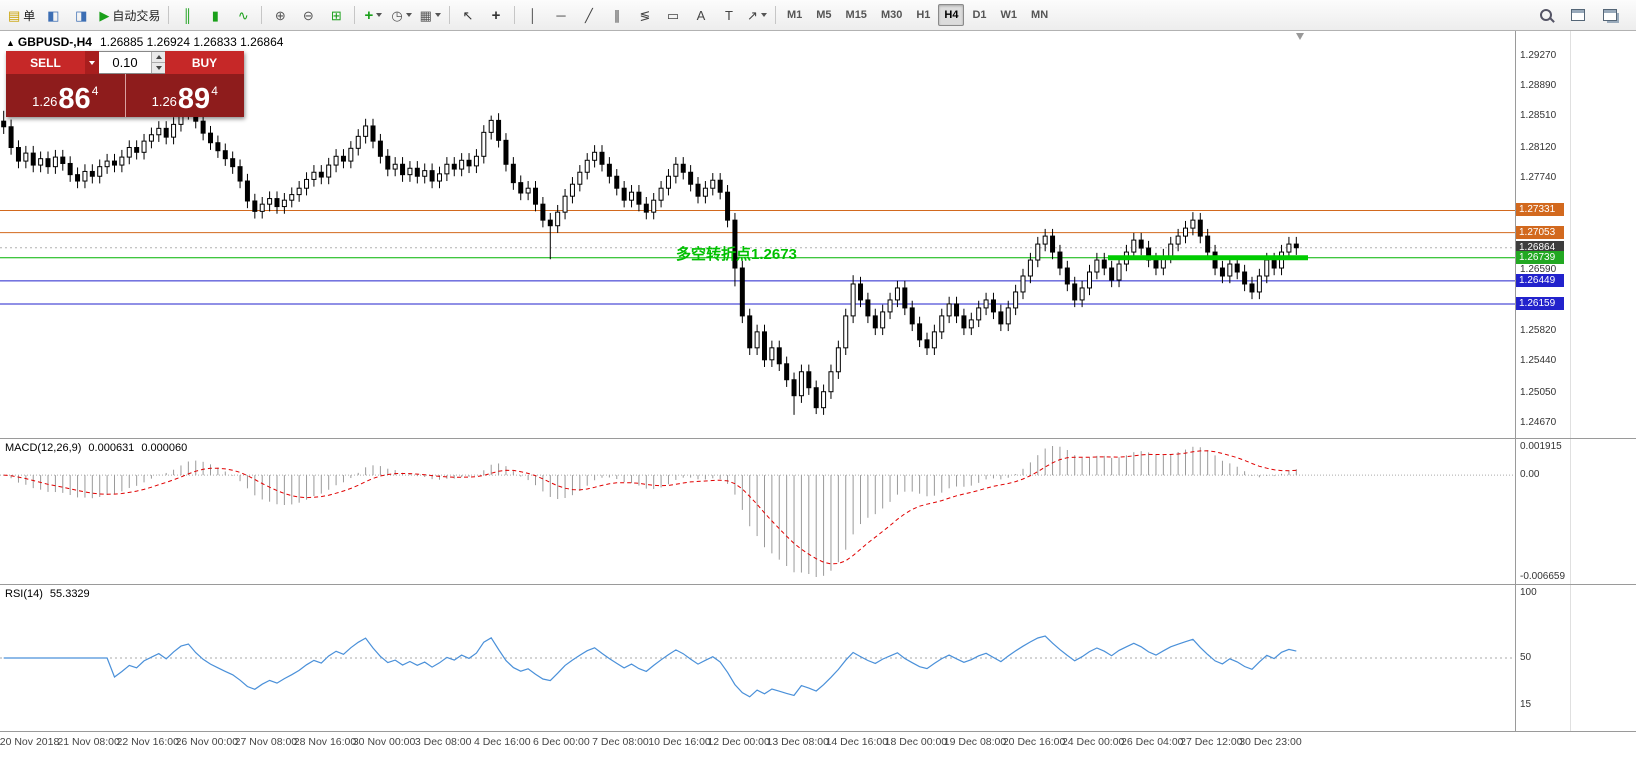  Describe the element at coordinates (1542, 658) in the screenshot. I see `rsi-scale: 100 50 15` at that location.